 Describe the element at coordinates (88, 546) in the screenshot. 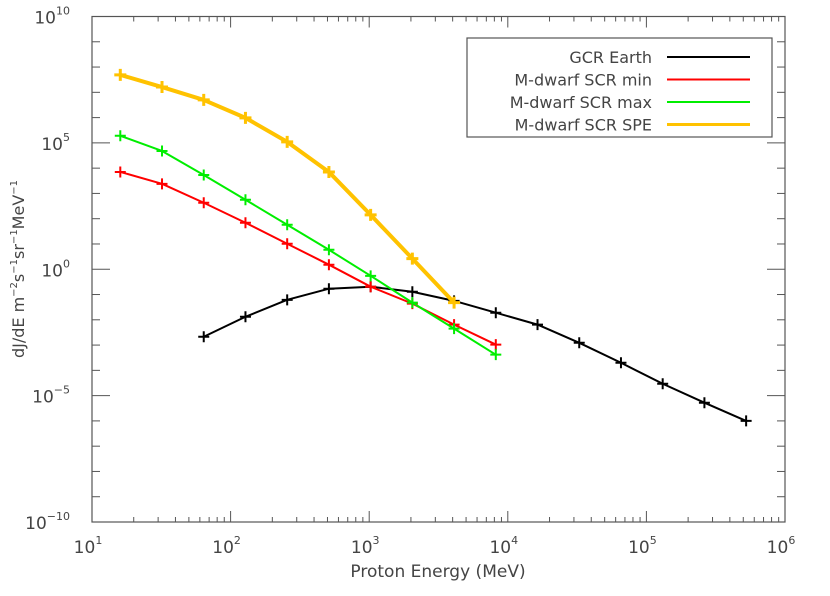

I see `x-tick-label: 10¹` at that location.